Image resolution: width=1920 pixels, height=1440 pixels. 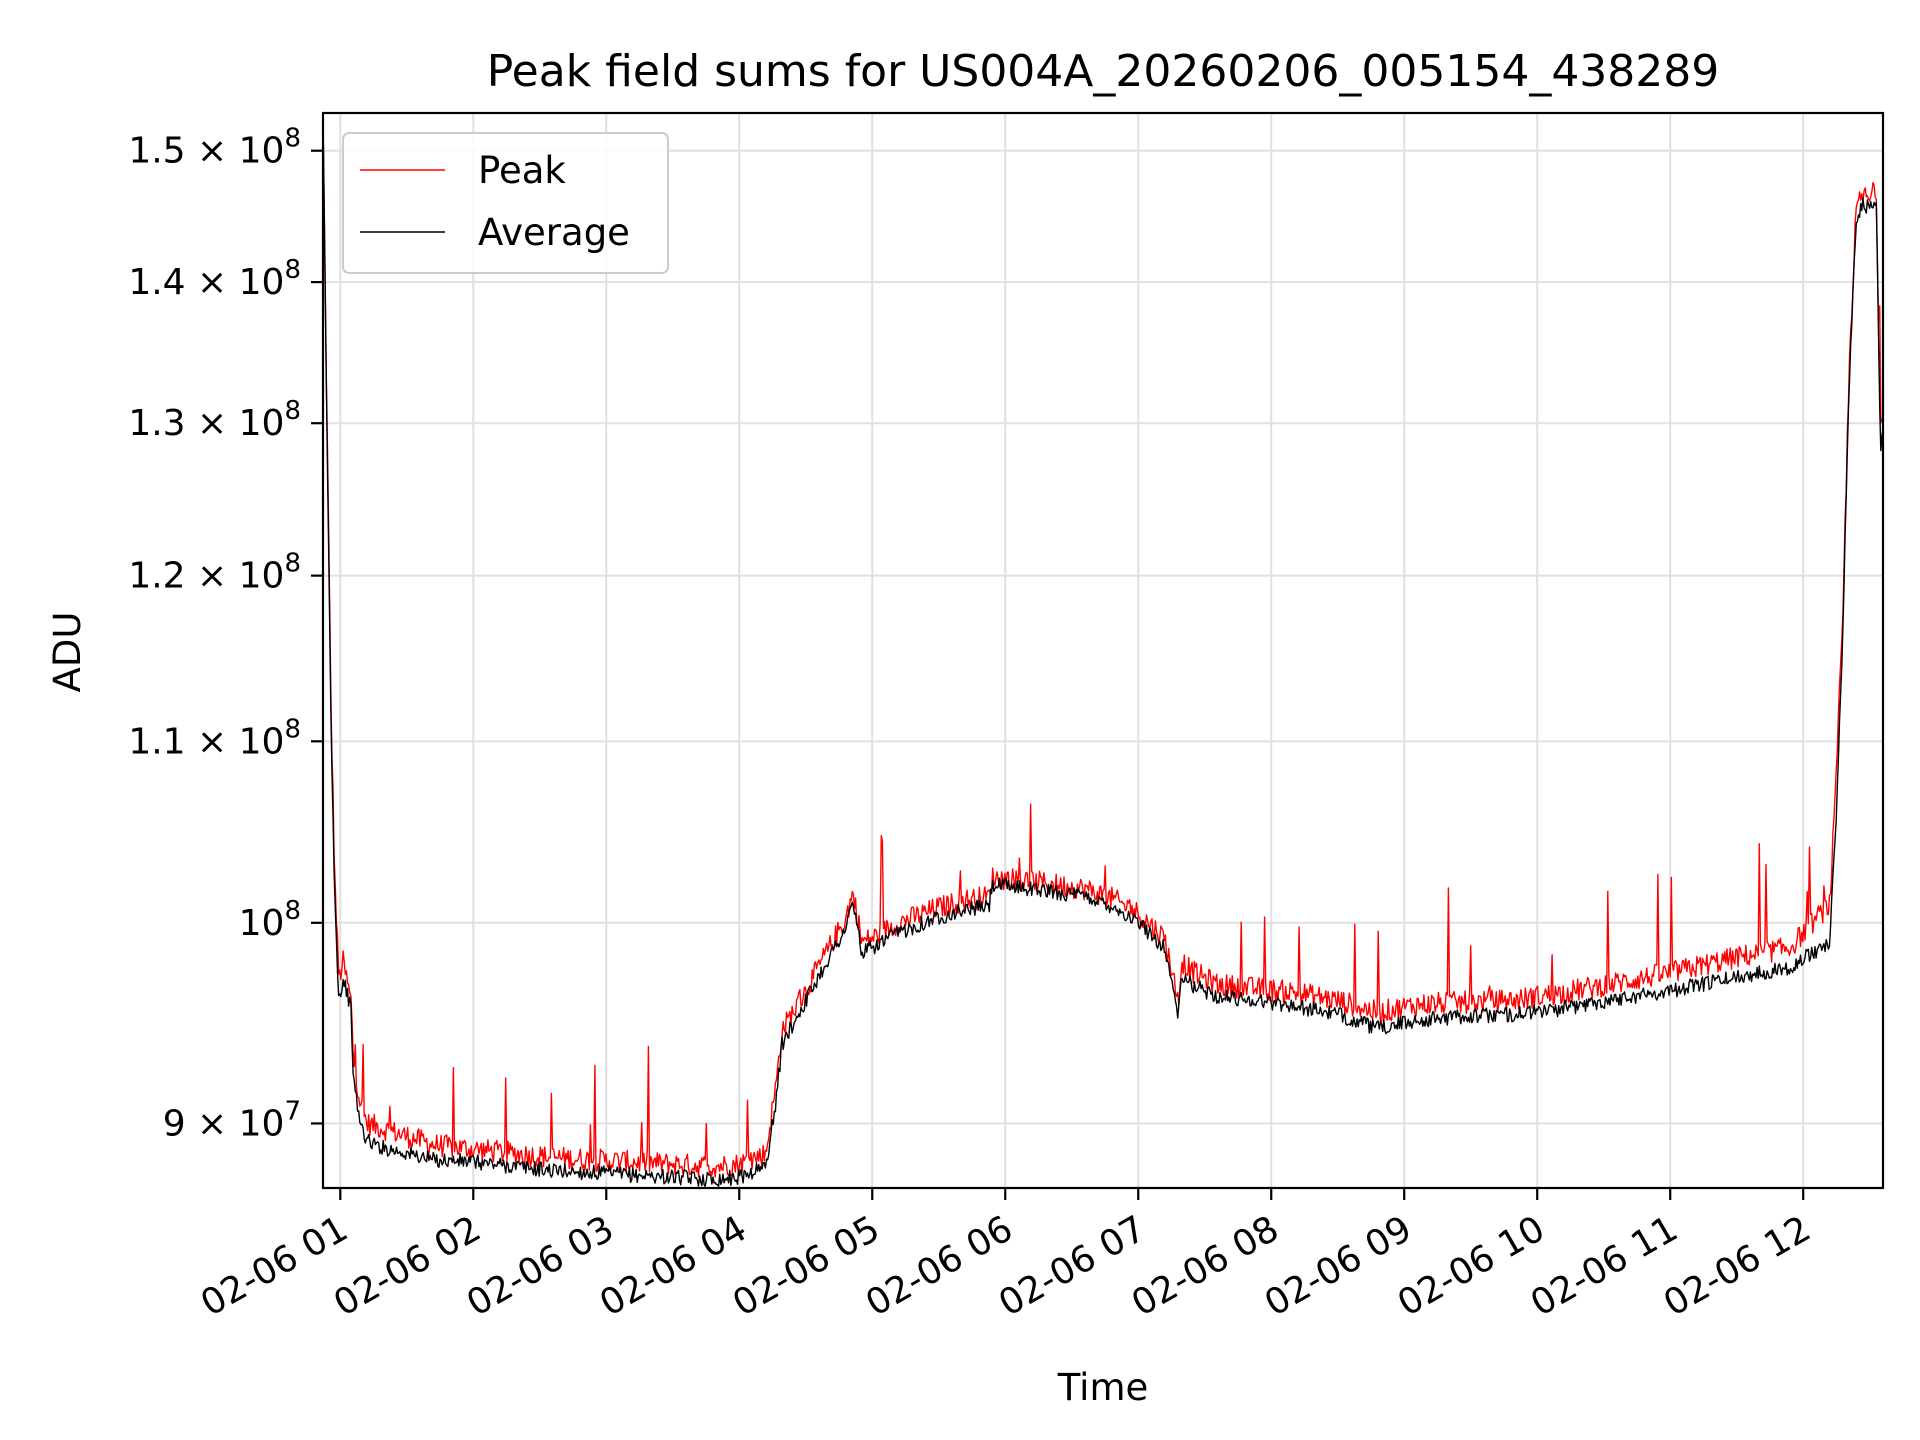 What do you see at coordinates (1338, 1266) in the screenshot?
I see `x-tick-label: 02-06 09` at bounding box center [1338, 1266].